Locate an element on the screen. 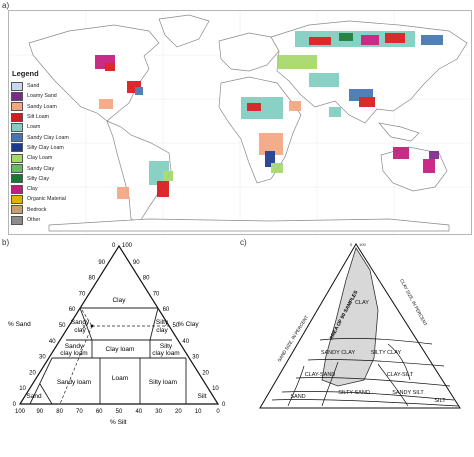 This screenshot has width=474, height=457. triangle-c-apex-tick-0: 0 is located at coordinates (351, 244).